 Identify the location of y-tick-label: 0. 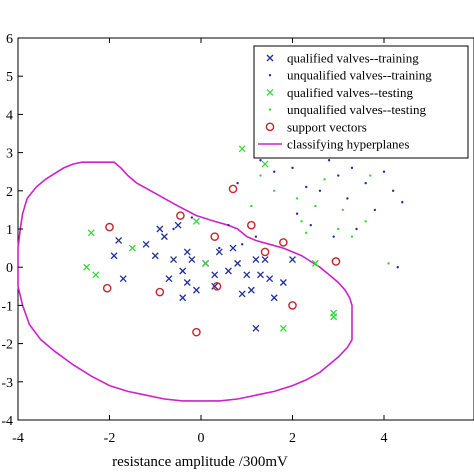
(9, 268).